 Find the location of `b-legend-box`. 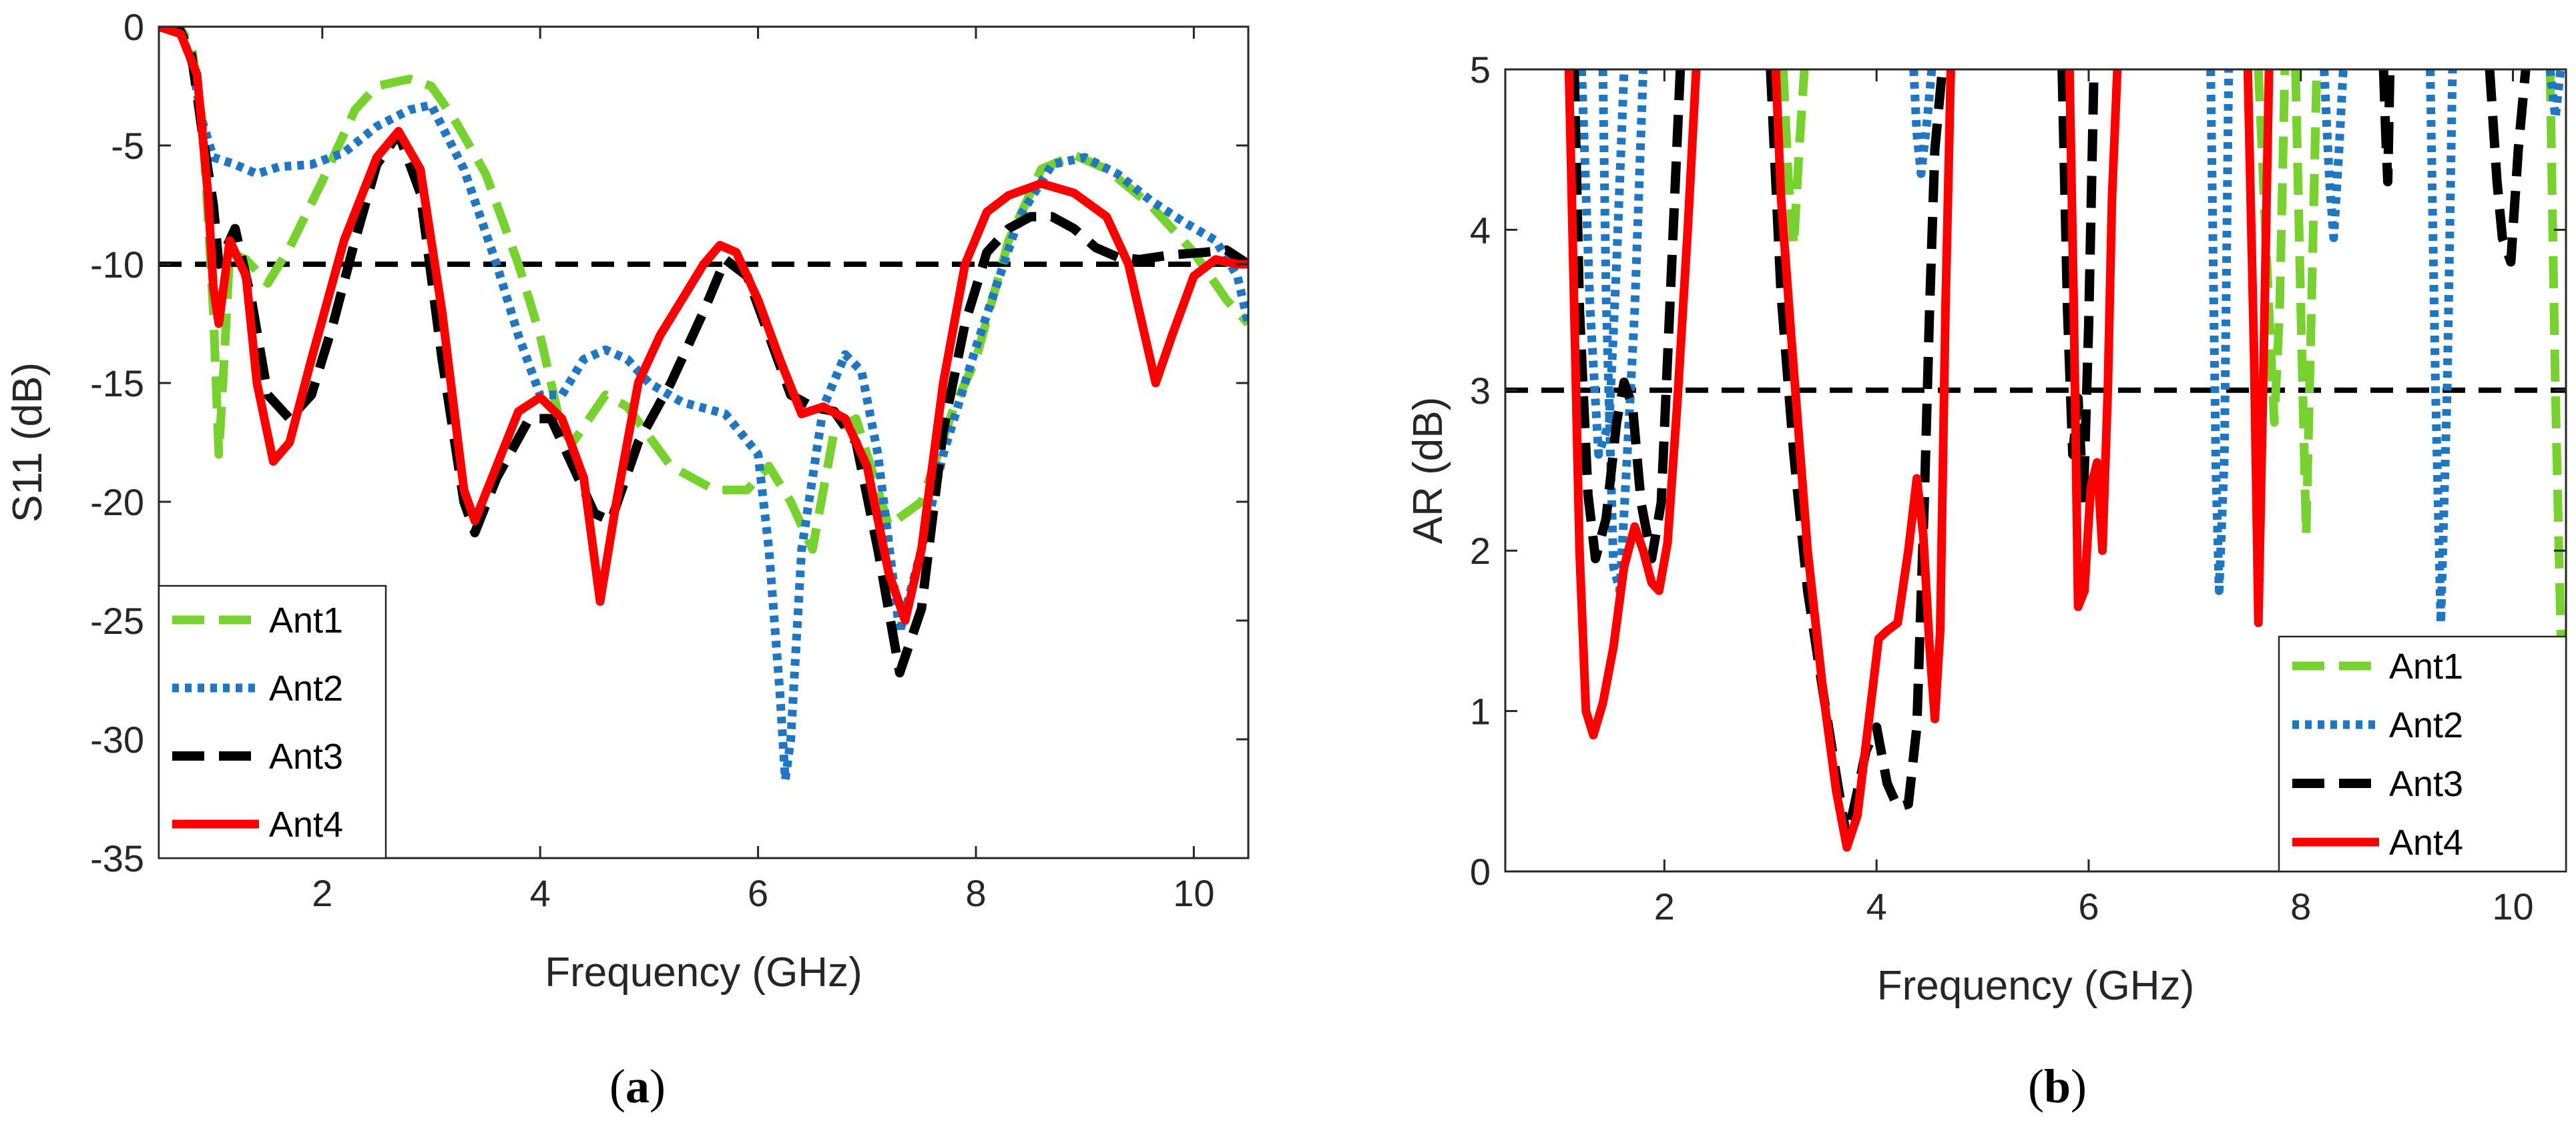

b-legend-box is located at coordinates (2422, 754).